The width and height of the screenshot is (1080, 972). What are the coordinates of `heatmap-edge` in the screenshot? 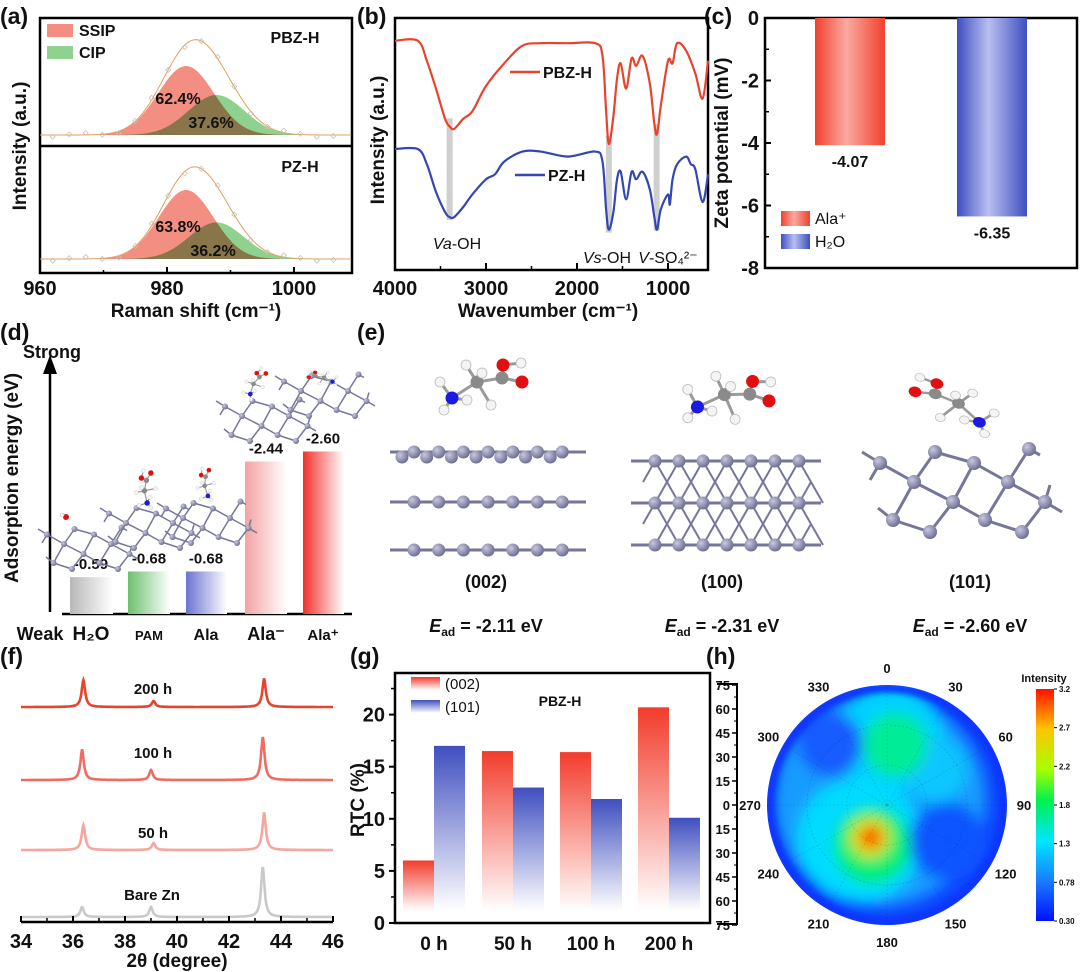 It's located at (887, 805).